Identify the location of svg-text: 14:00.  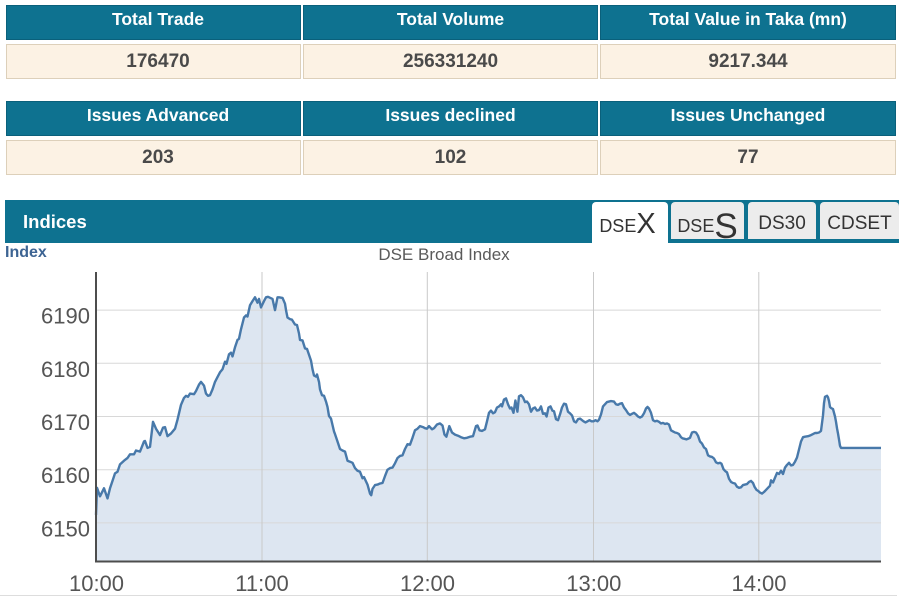
(758, 583).